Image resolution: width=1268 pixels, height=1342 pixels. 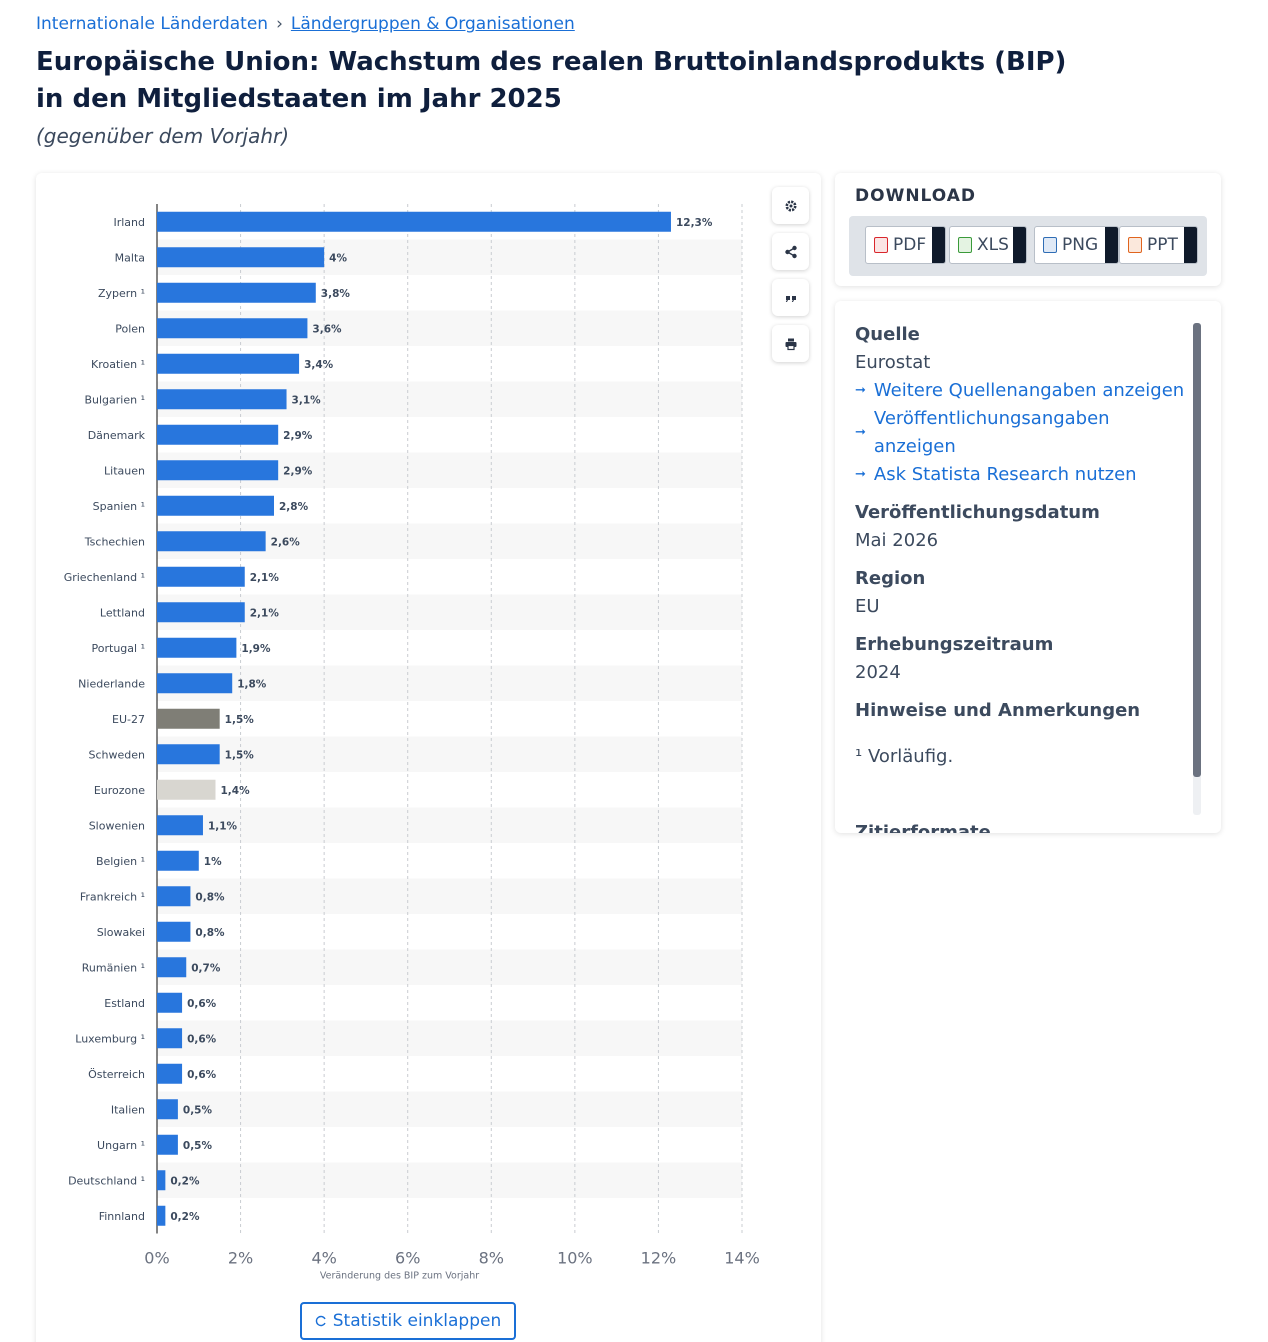 What do you see at coordinates (119, 790) in the screenshot?
I see `category-label: Eurozone` at bounding box center [119, 790].